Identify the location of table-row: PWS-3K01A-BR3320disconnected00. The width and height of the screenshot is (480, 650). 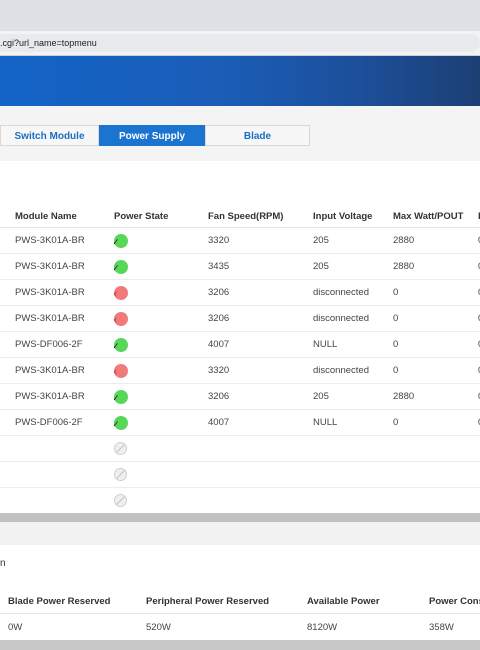
(240, 370).